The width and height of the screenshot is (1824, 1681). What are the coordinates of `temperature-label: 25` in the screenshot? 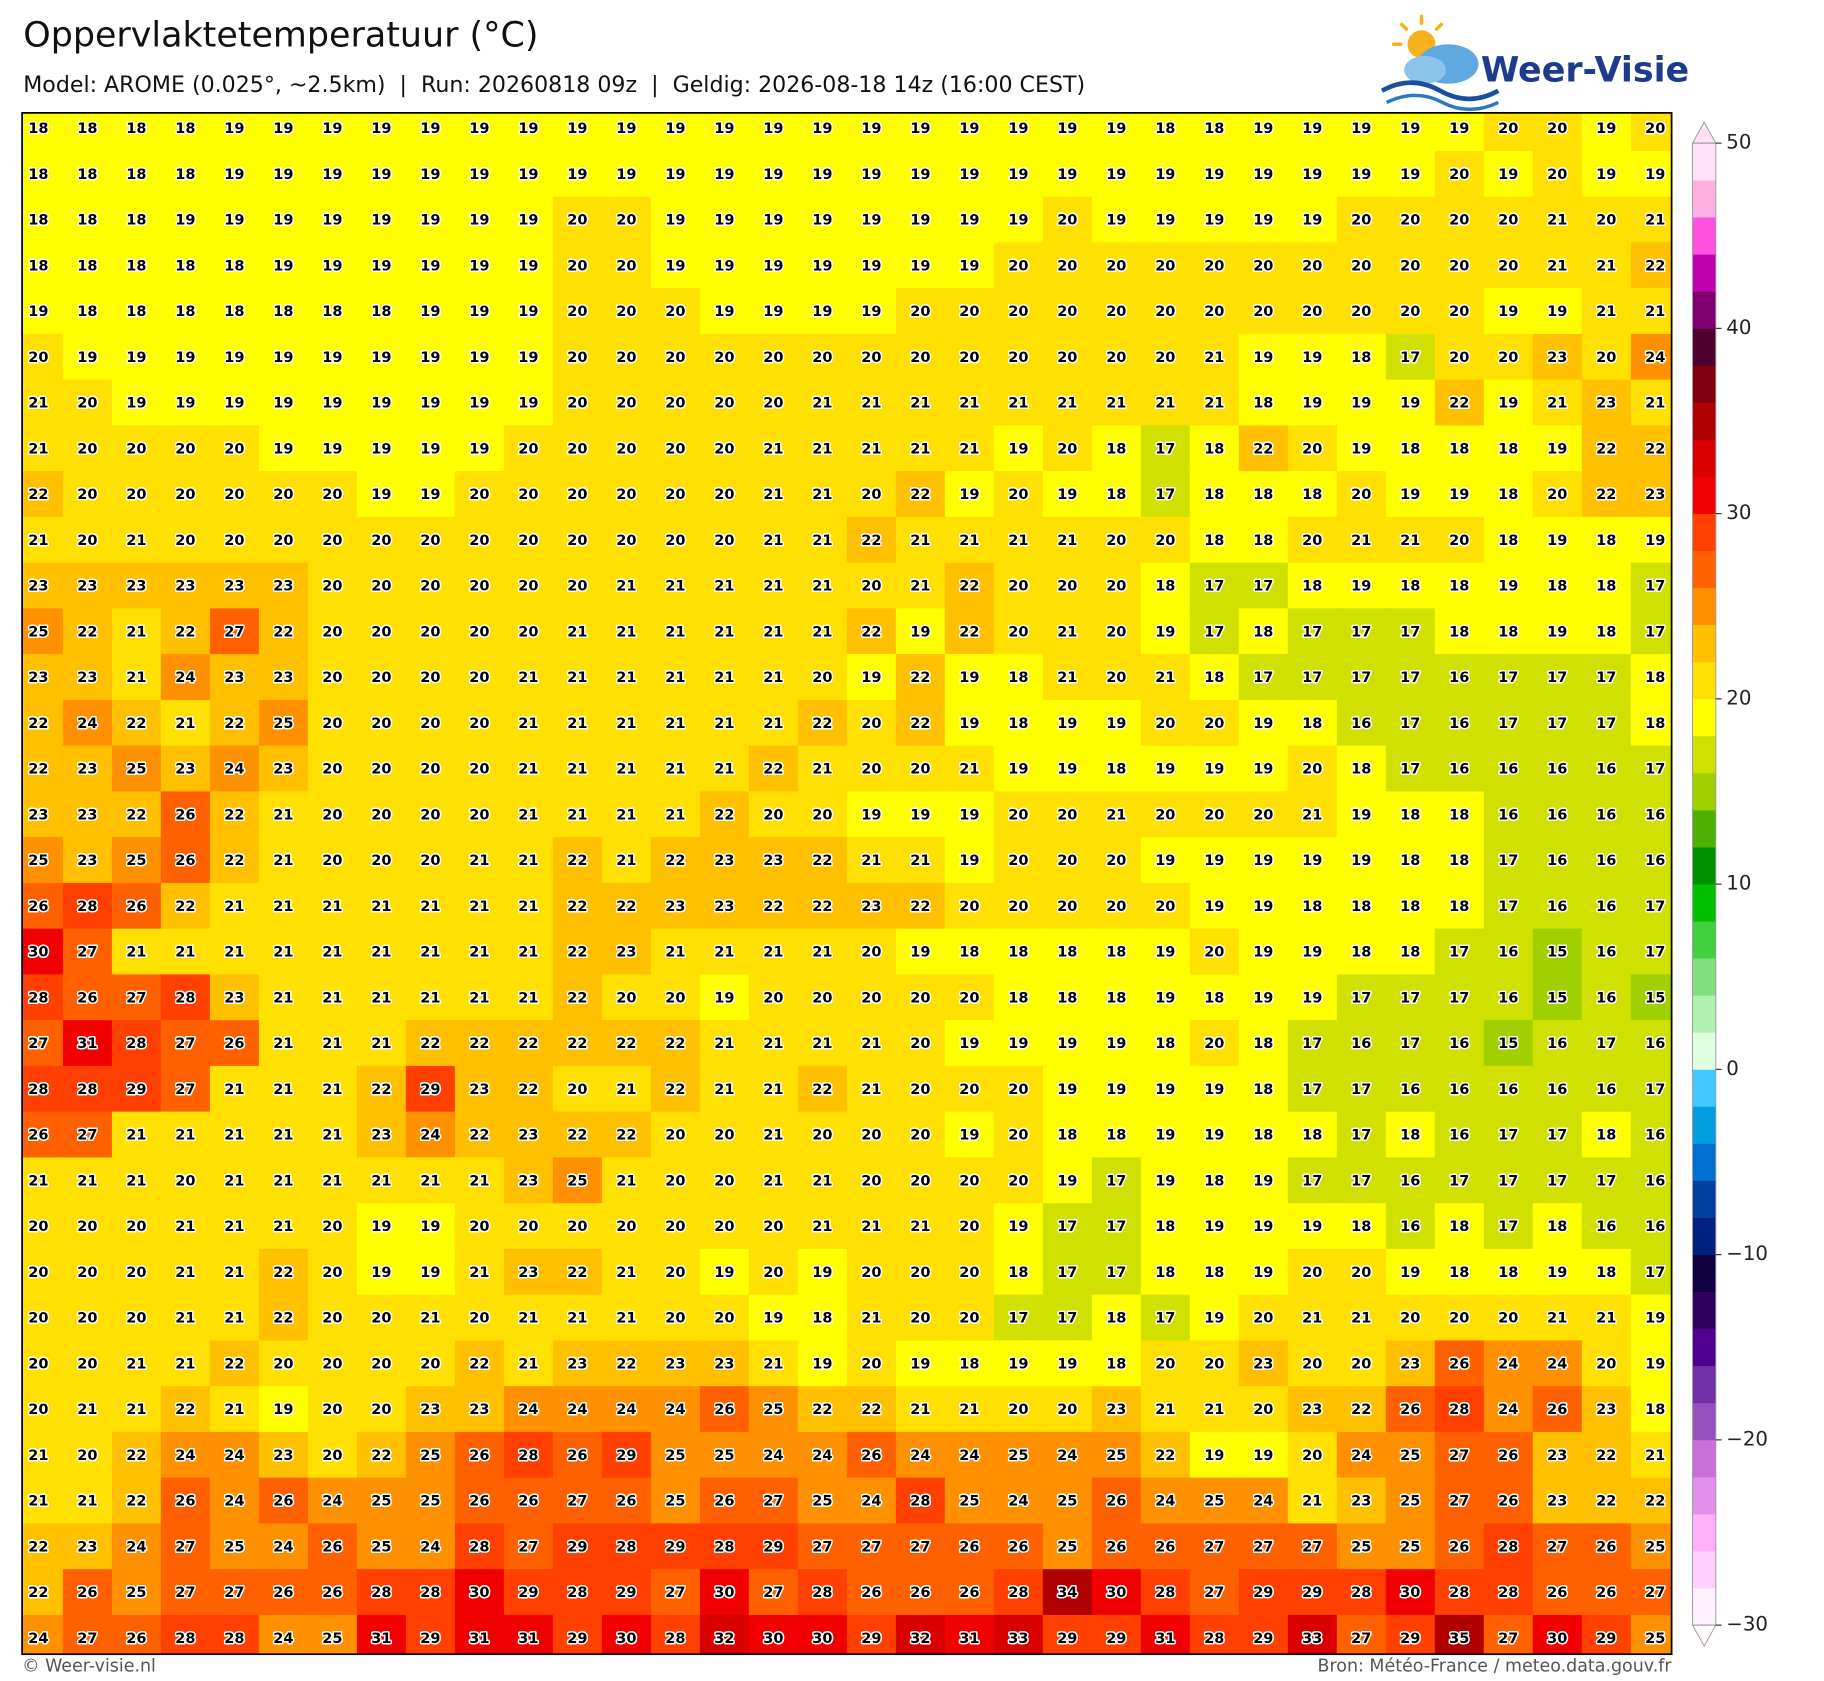 It's located at (430, 1456).